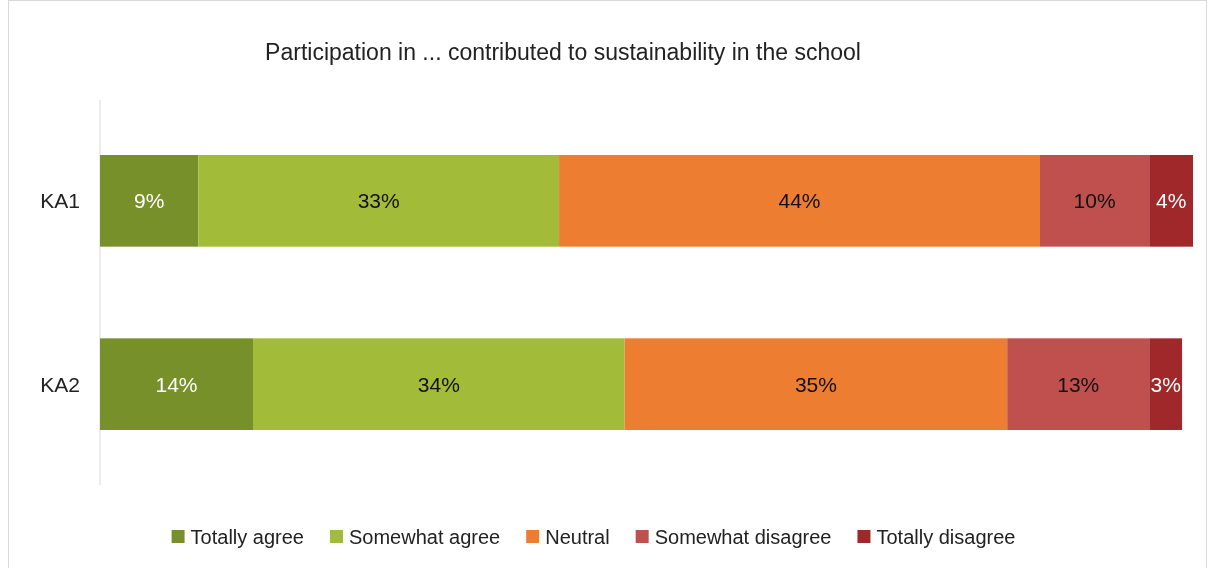 The height and width of the screenshot is (568, 1208). I want to click on y-tick-label: KA2, so click(60, 384).